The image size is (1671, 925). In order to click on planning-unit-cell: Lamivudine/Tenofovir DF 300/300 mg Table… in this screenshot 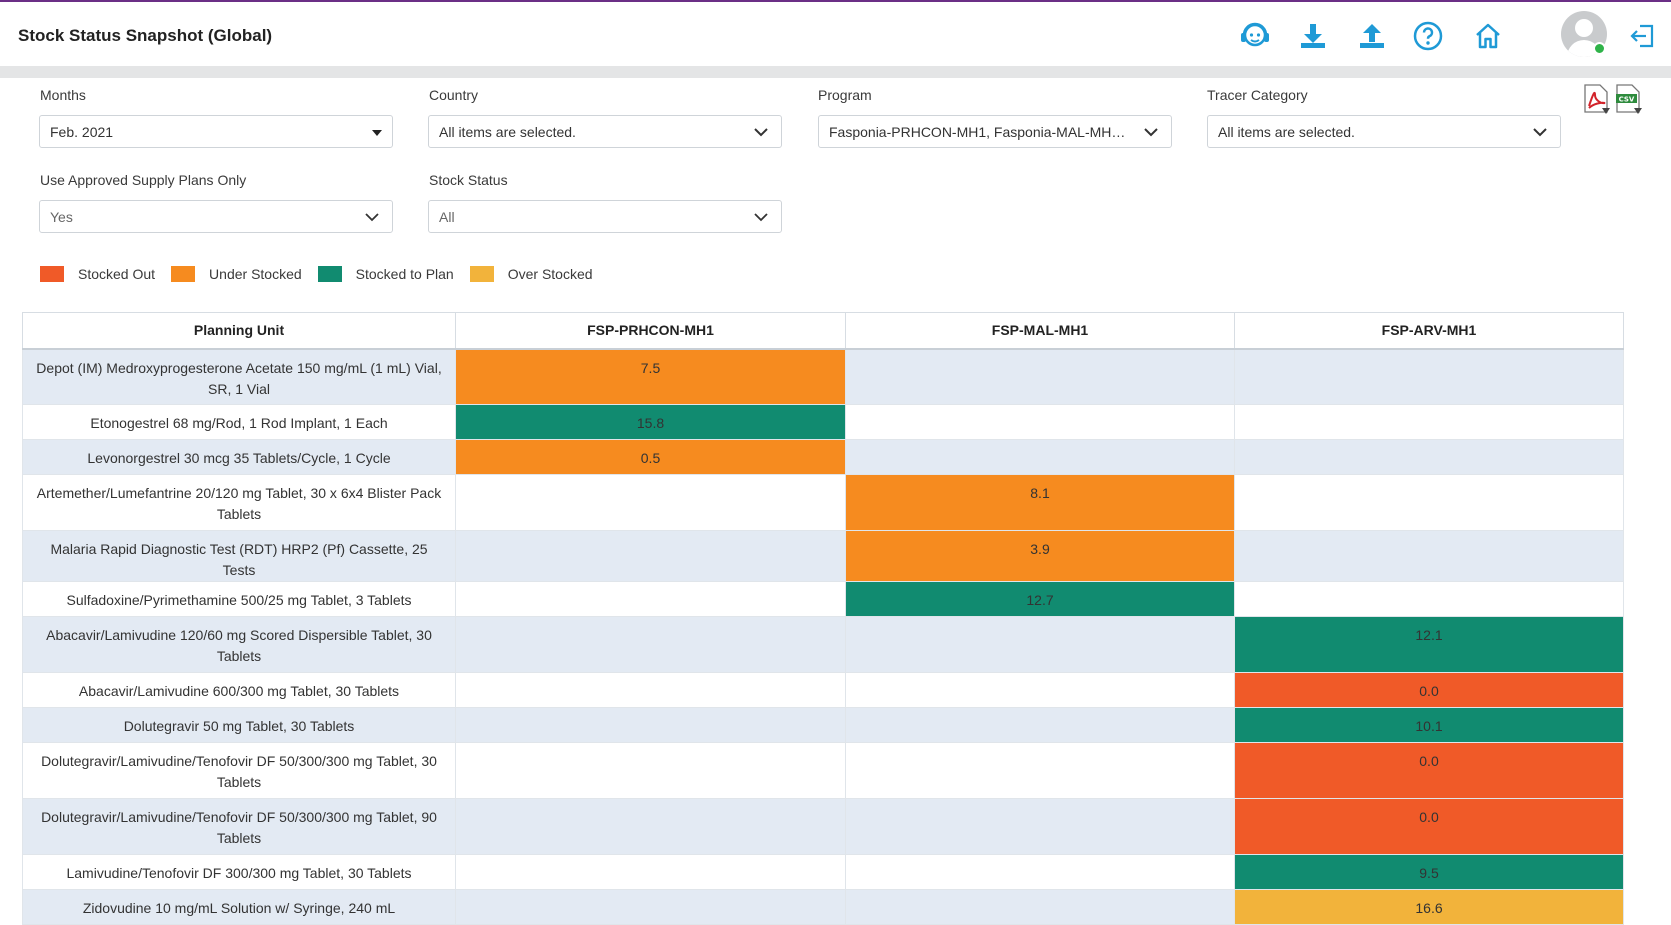, I will do `click(239, 872)`.